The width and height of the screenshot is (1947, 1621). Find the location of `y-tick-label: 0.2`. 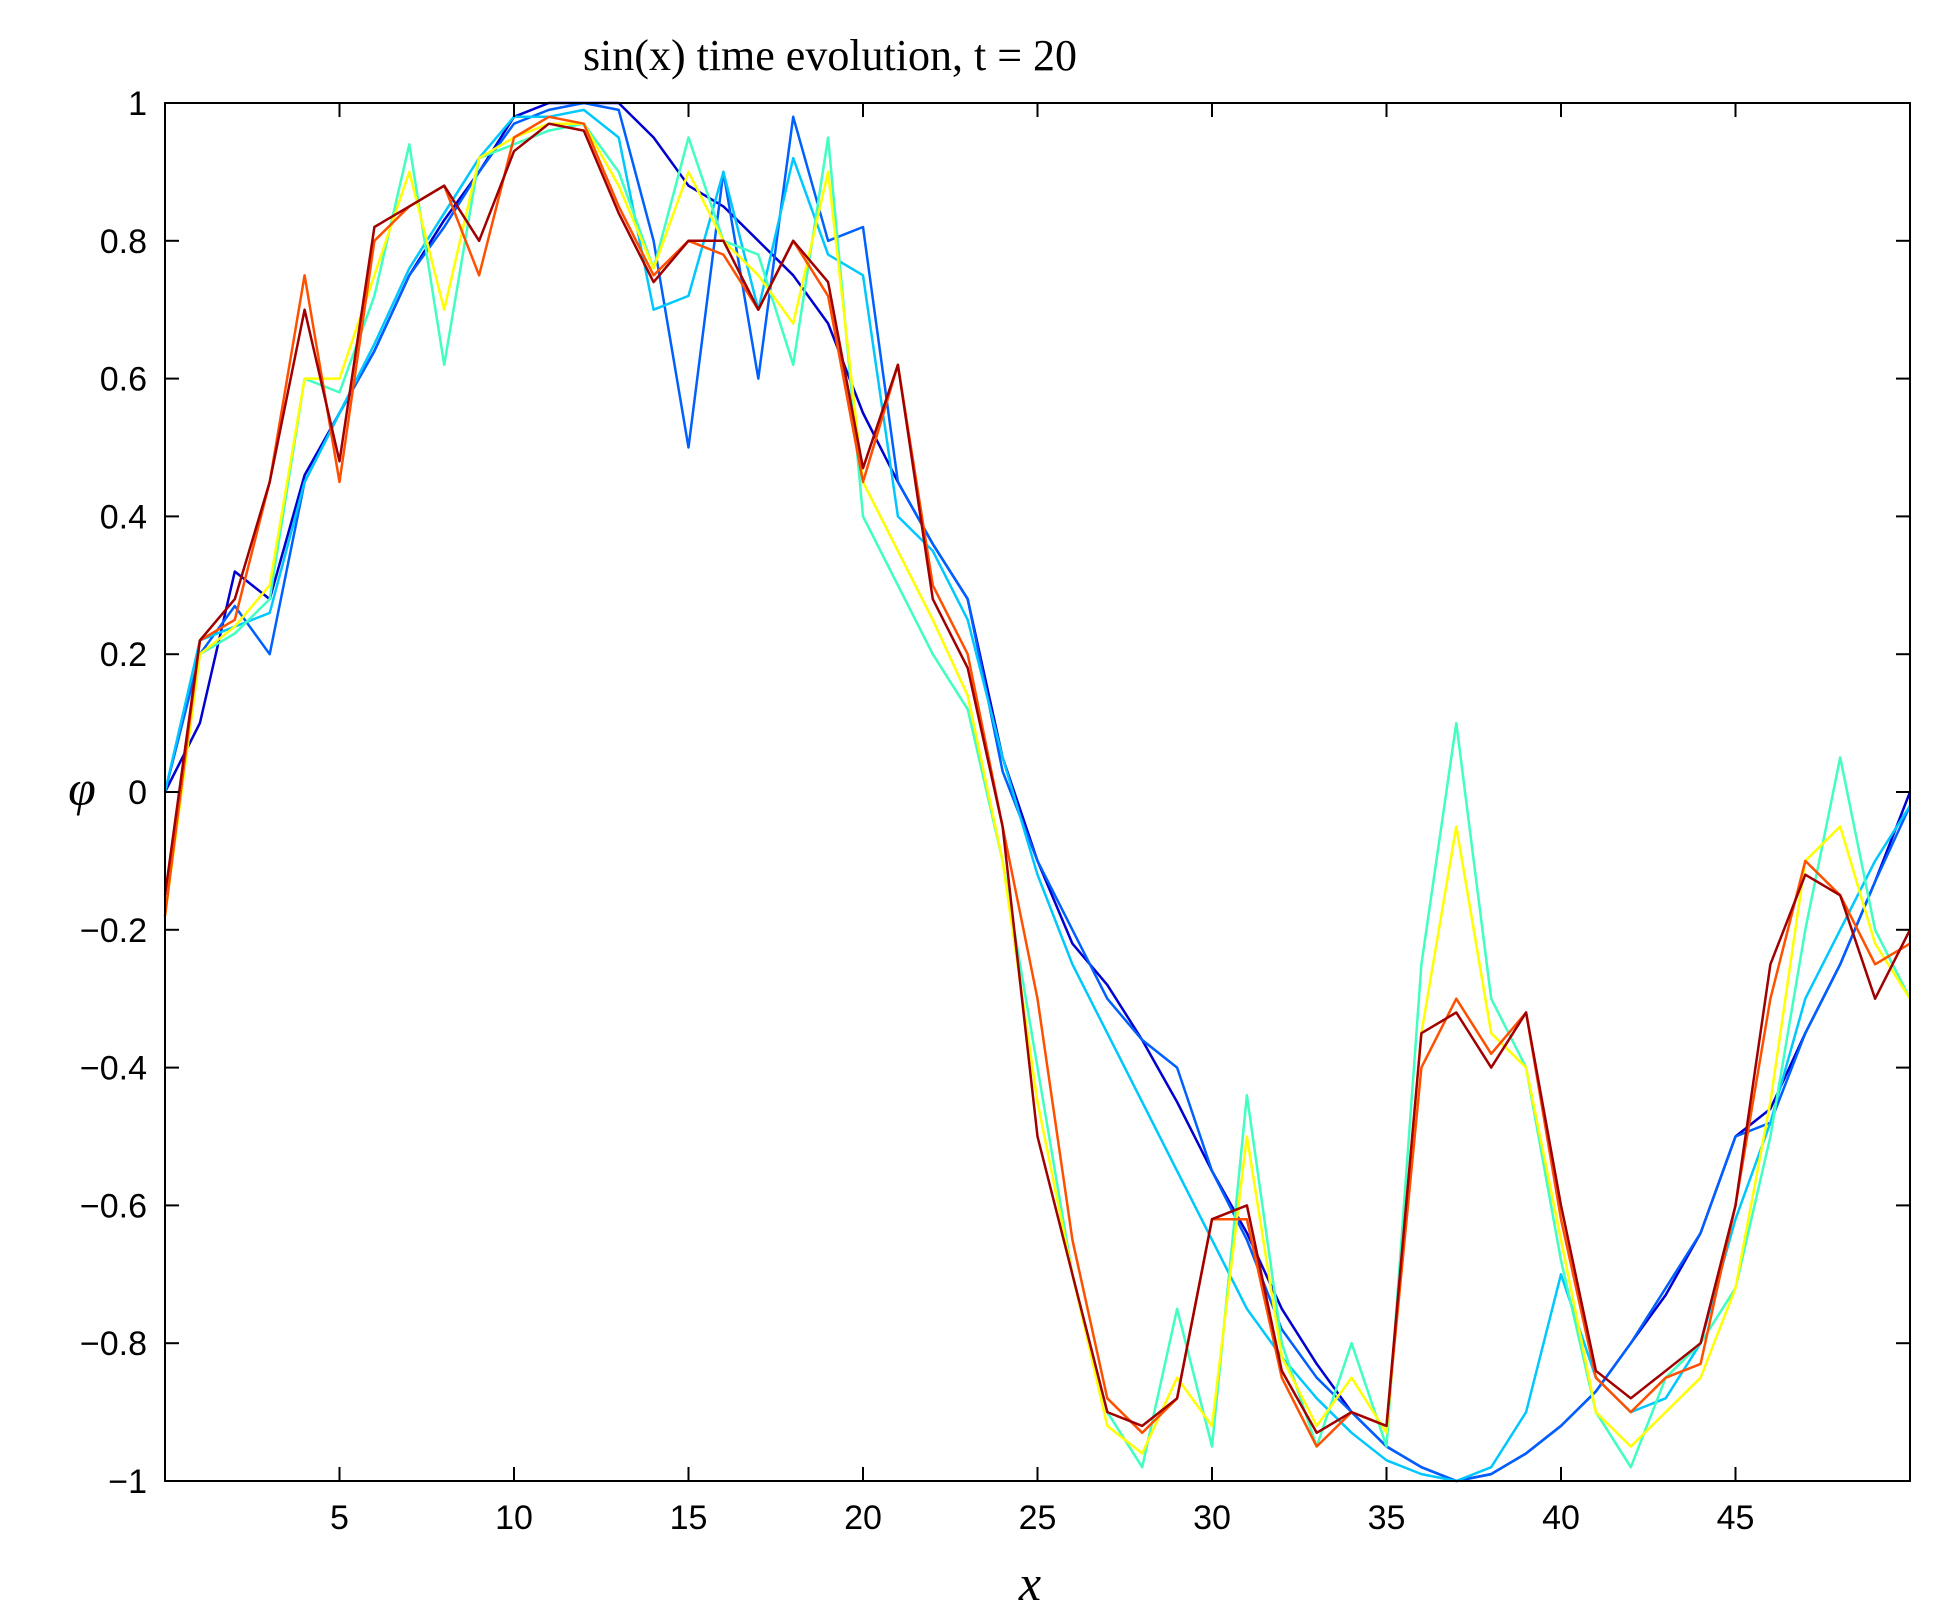

y-tick-label: 0.2 is located at coordinates (123, 655).